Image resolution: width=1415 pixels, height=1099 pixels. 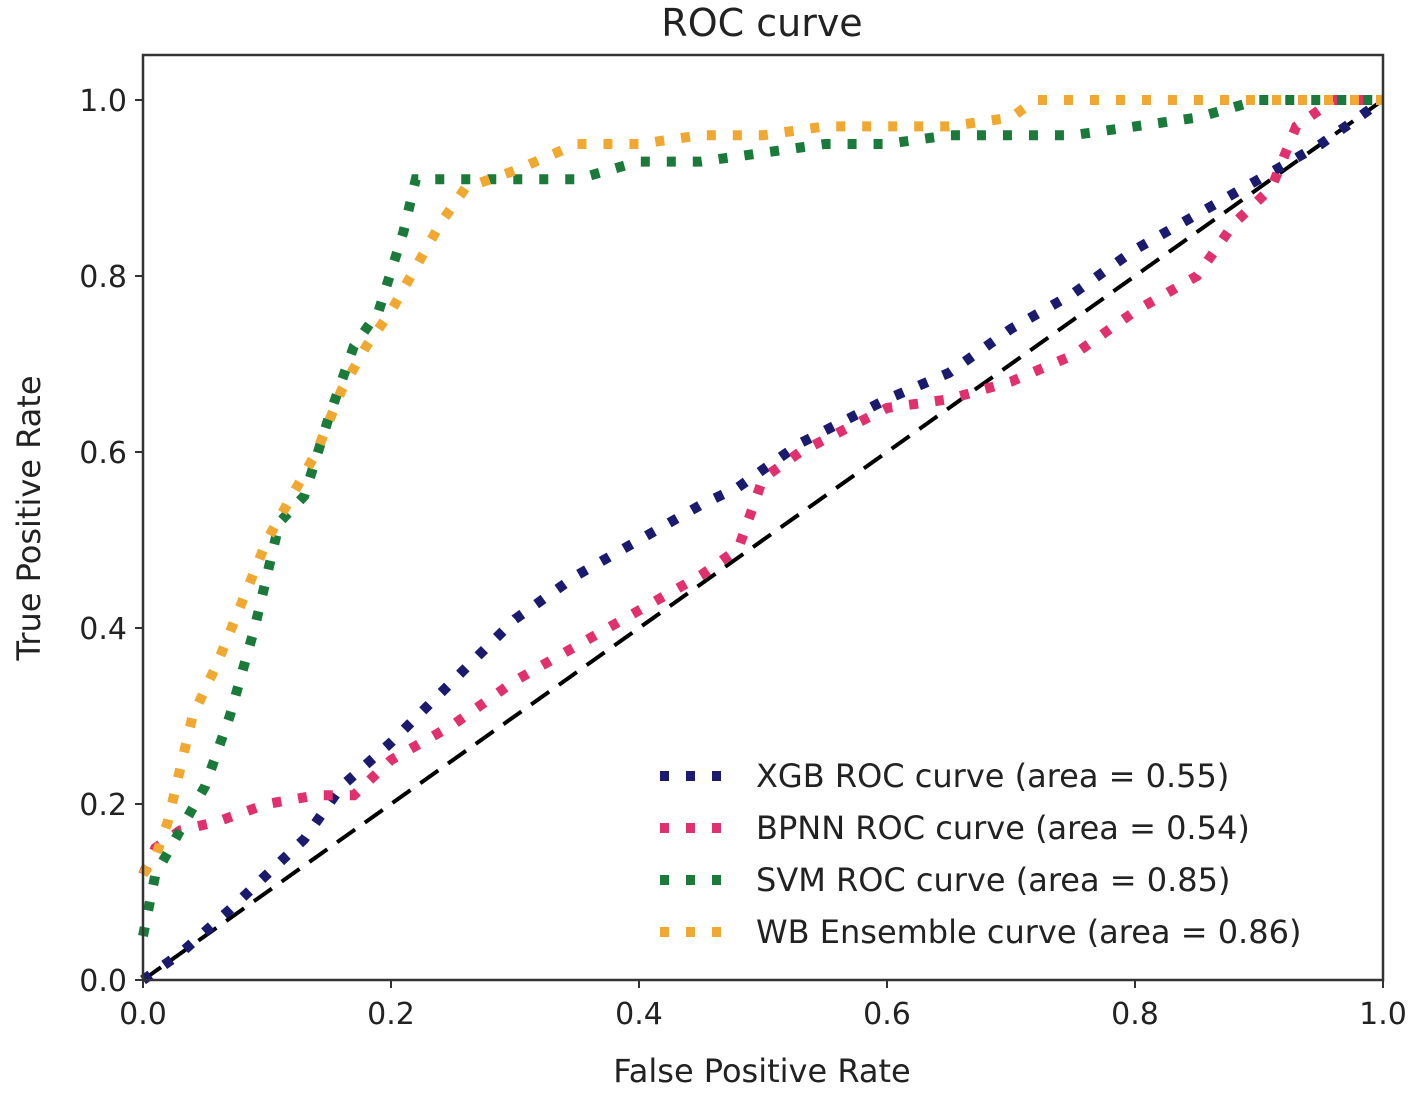 What do you see at coordinates (993, 880) in the screenshot?
I see `legend-entry: SVM ROC curve (area = 0.85)` at bounding box center [993, 880].